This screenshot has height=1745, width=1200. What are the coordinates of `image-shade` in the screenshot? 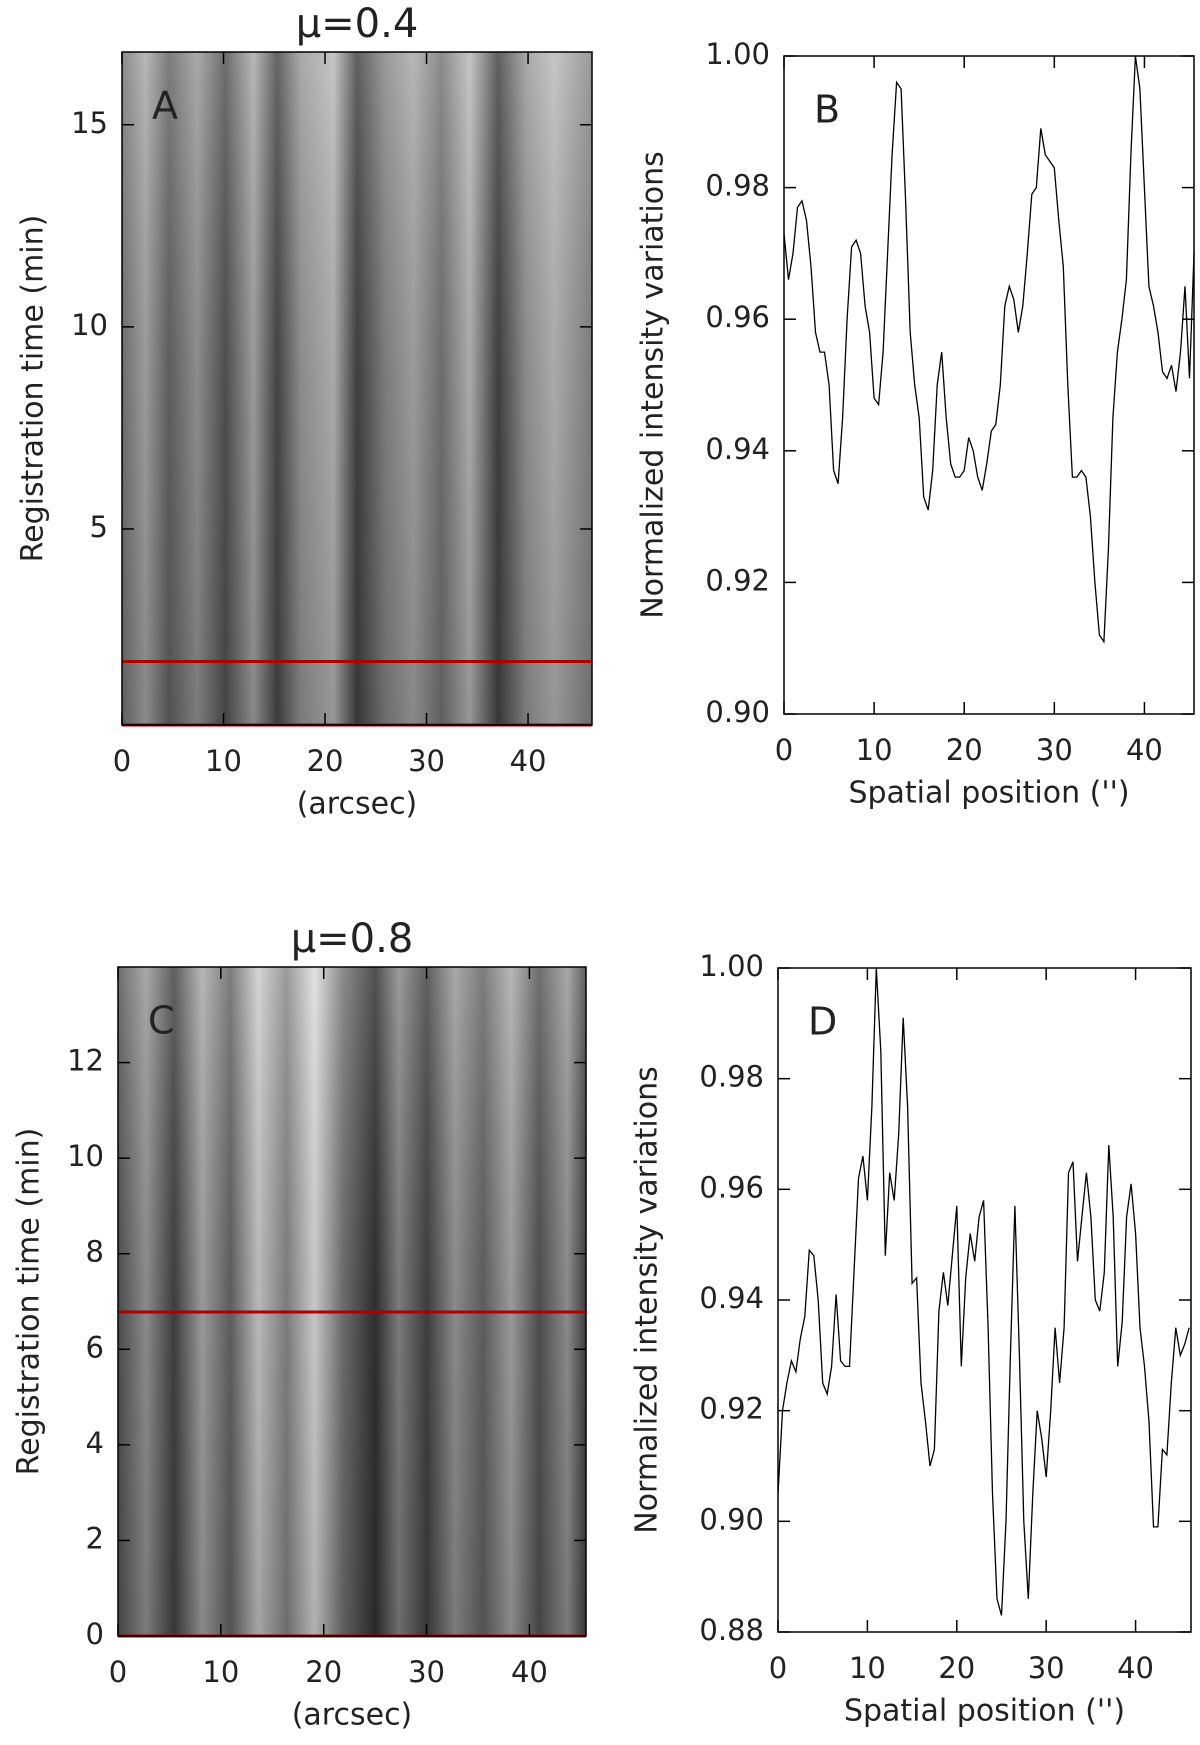 It's located at (352, 1301).